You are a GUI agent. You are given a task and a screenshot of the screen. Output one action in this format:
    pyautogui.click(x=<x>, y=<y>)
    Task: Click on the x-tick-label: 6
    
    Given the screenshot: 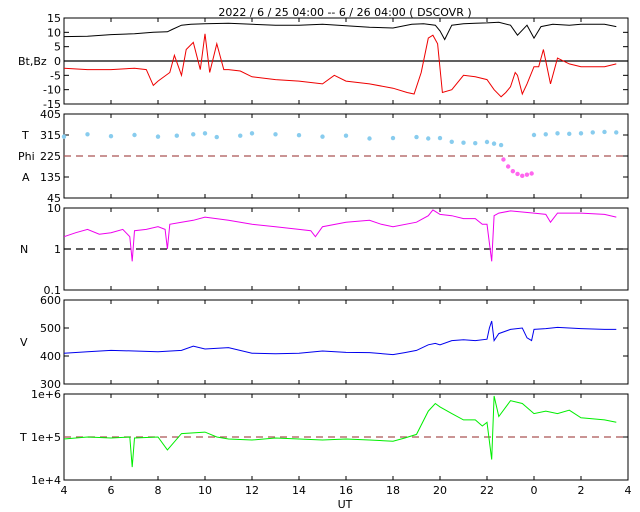 What is the action you would take?
    pyautogui.click(x=111, y=490)
    